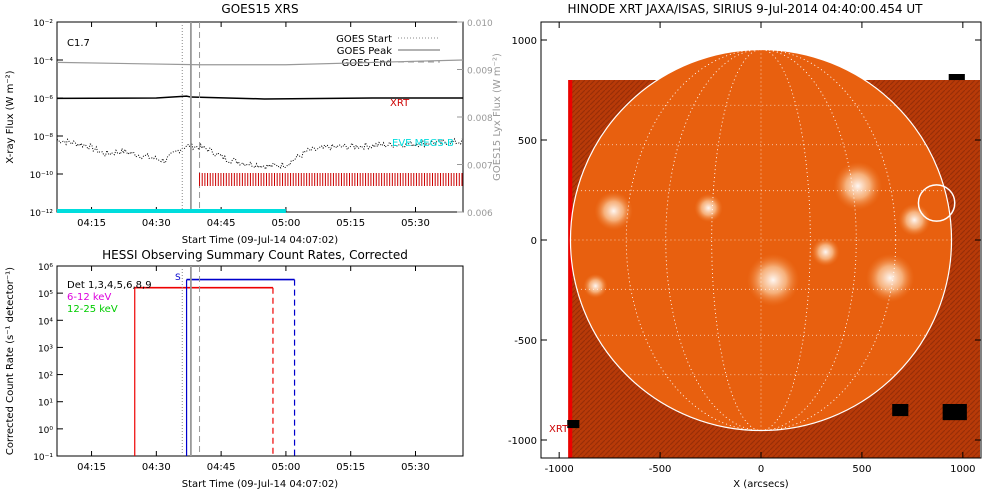  What do you see at coordinates (45, 268) in the screenshot?
I see `hessi-ytick-label: 10⁶` at bounding box center [45, 268].